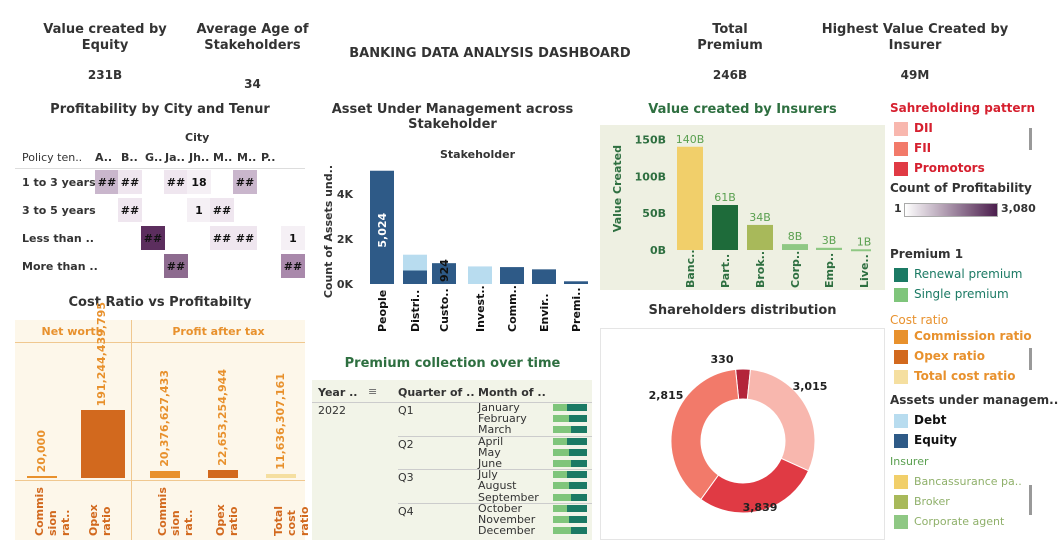 The width and height of the screenshot is (1063, 551). Describe the element at coordinates (478, 154) in the screenshot. I see `aum-stakeholder-label: Stakeholder` at that location.